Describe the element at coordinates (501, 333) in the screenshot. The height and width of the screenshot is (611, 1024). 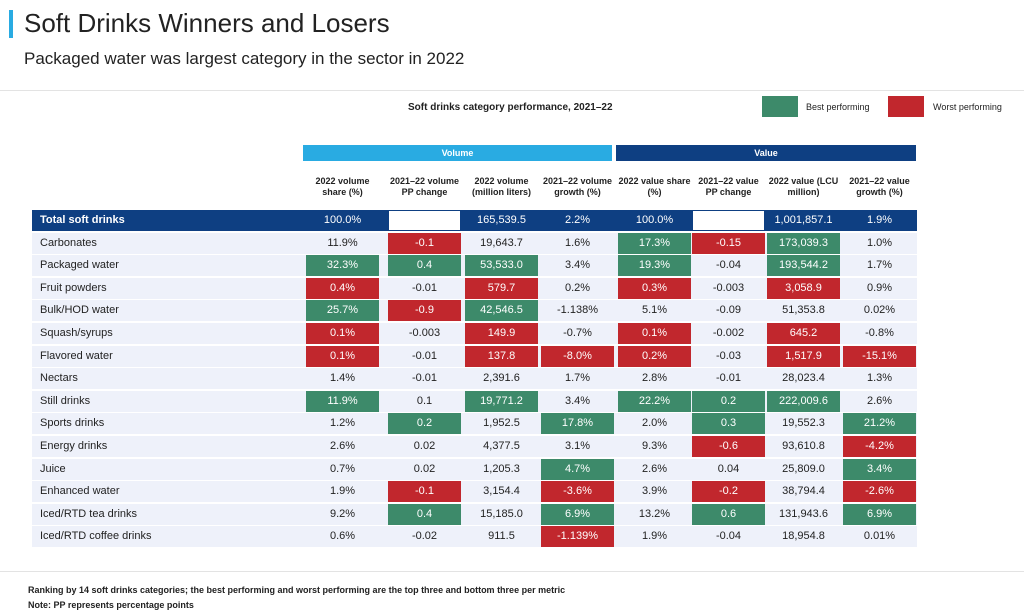
I see `cell-worst: 149.9` at that location.